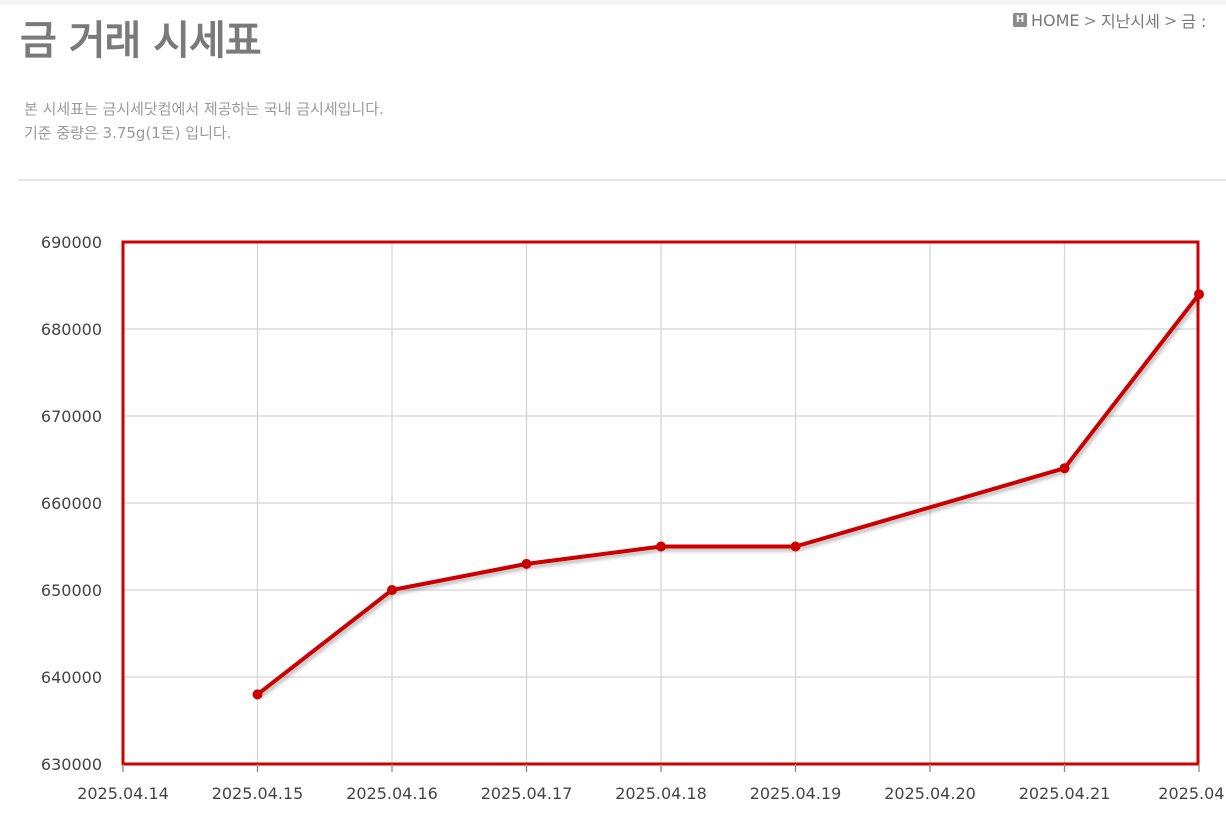 This screenshot has width=1226, height=838. Describe the element at coordinates (1192, 793) in the screenshot. I see `x-tick-label: 2025.04.2` at that location.